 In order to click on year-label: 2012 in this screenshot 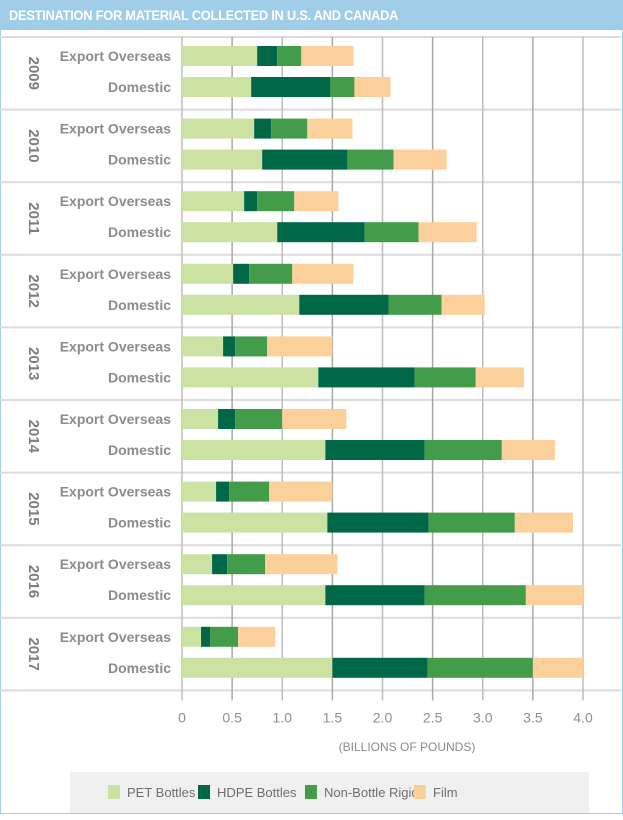, I will do `click(33, 290)`.